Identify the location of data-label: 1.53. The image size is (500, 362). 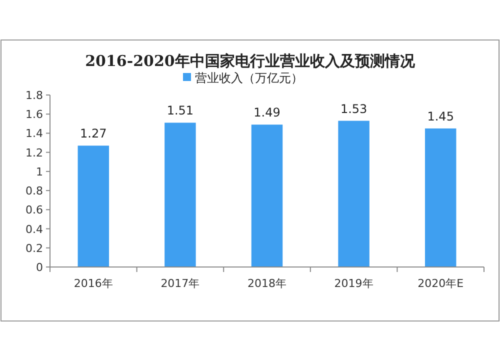
(354, 109).